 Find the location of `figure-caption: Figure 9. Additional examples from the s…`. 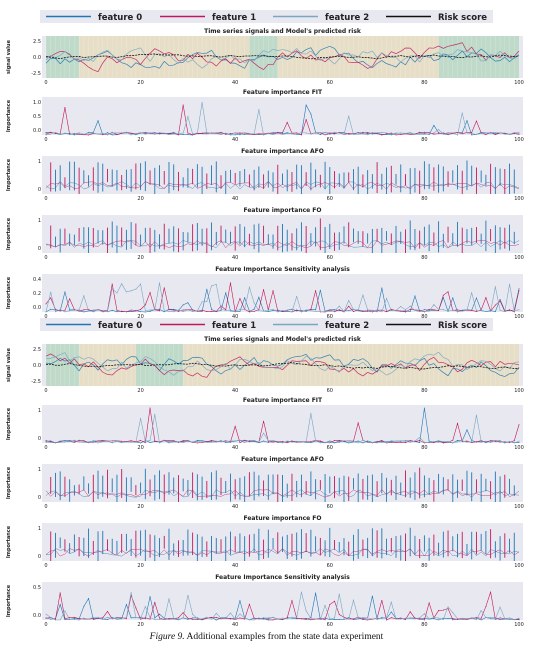

figure-caption: Figure 9. Additional examples from the s… is located at coordinates (266, 637).